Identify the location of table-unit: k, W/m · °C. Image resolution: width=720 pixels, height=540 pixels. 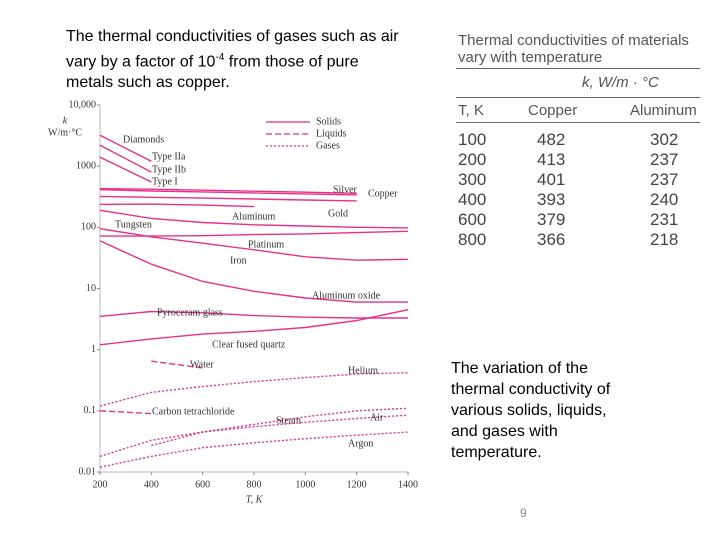
(620, 82).